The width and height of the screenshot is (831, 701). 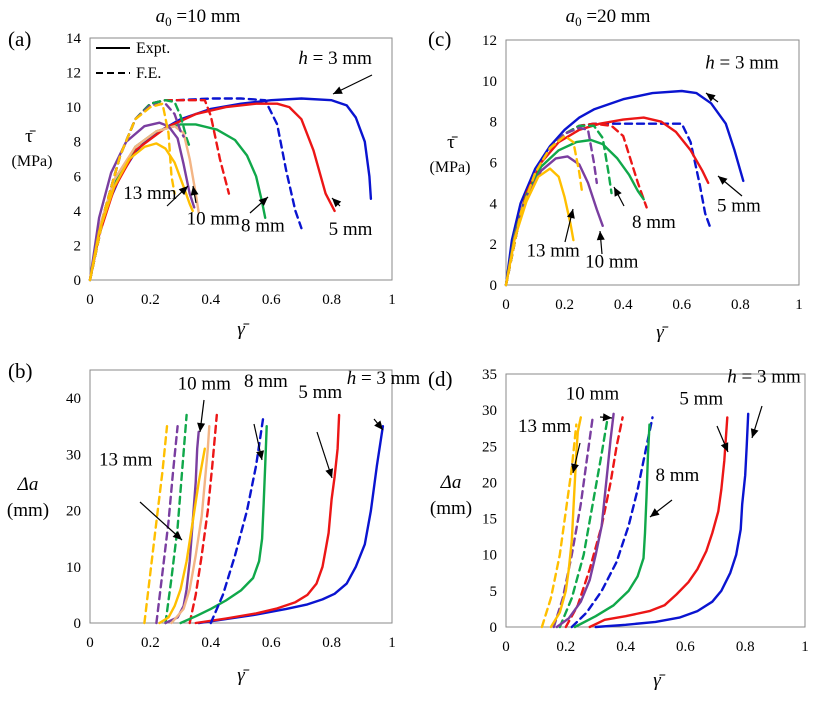 I want to click on annotation-a-3: 10 mm, so click(x=214, y=219).